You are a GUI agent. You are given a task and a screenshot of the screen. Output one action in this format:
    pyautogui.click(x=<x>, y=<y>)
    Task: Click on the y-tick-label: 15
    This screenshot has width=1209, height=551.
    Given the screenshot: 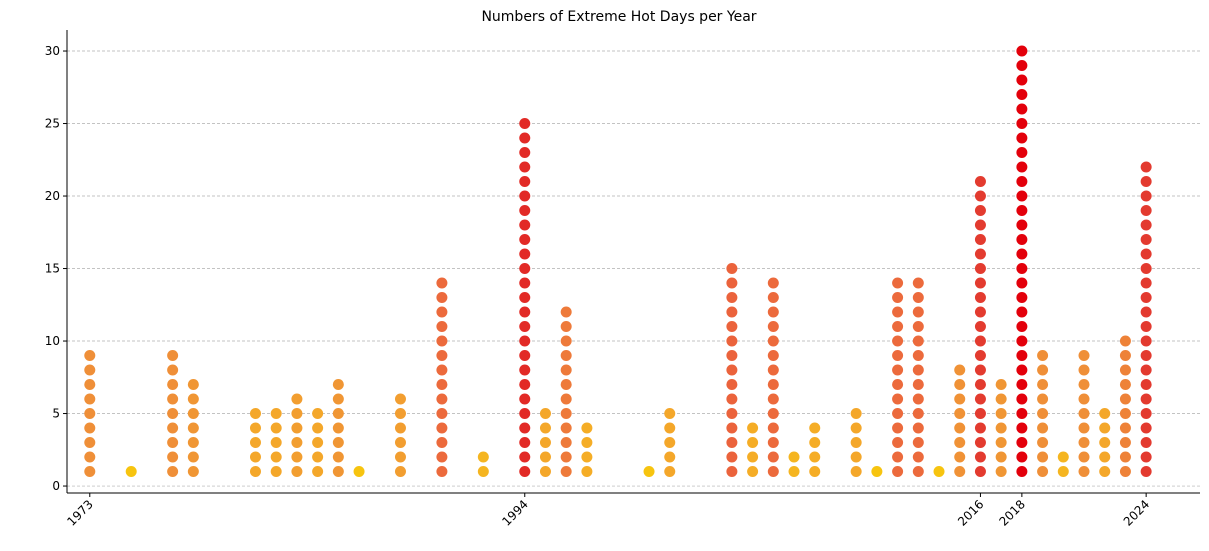 What is the action you would take?
    pyautogui.click(x=52, y=269)
    